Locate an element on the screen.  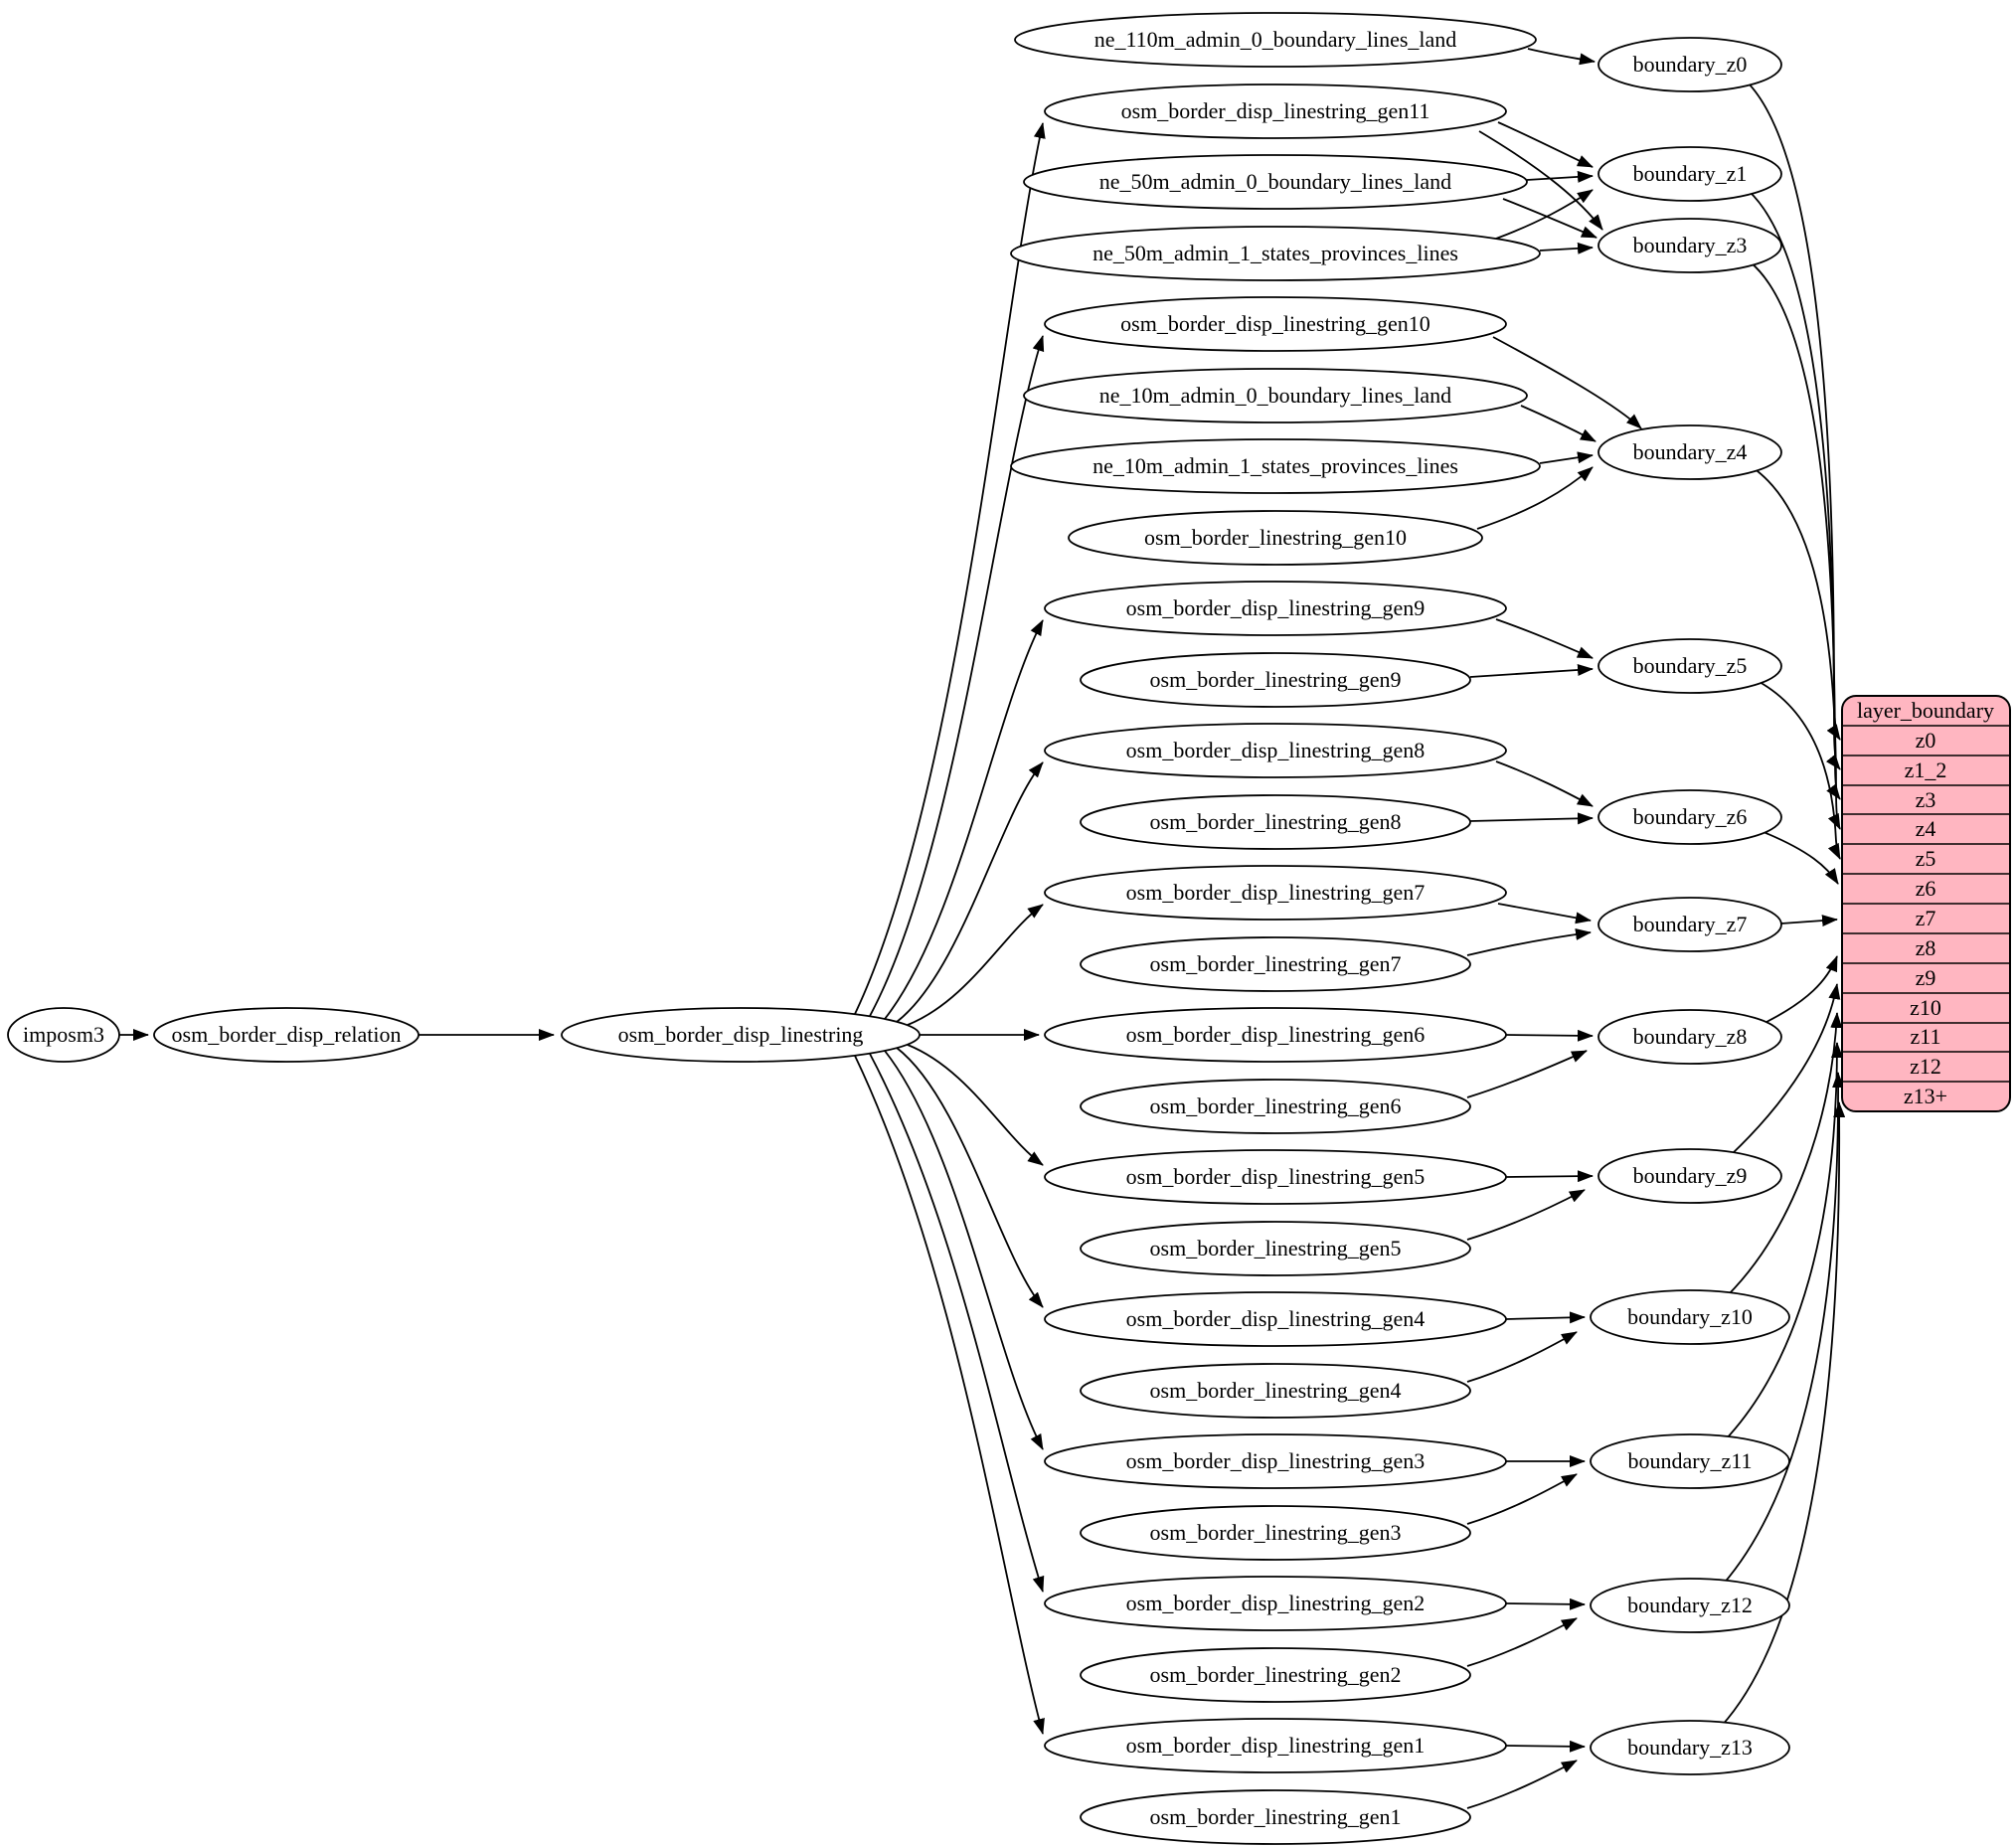
svg-text: osm_border_linestring_gen2 is located at coordinates (1276, 1674).